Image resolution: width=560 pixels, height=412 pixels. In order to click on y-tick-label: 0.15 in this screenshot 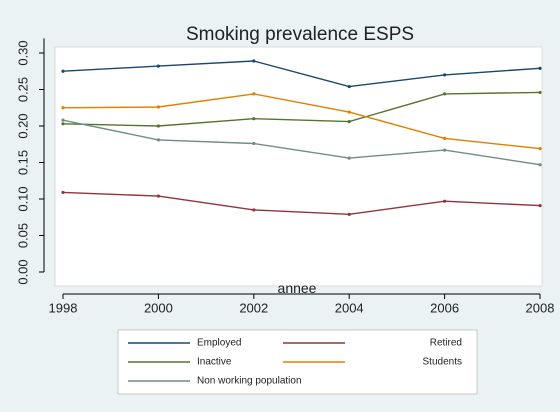, I will do `click(22, 162)`.